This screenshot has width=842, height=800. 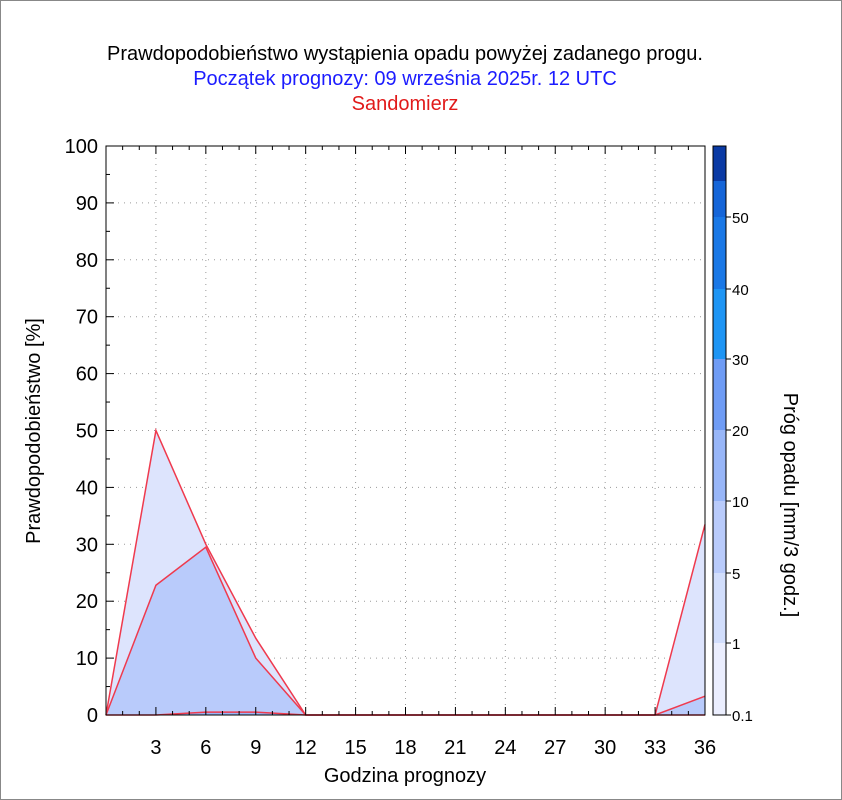 What do you see at coordinates (405, 776) in the screenshot?
I see `x-axis-label: Godzina prognozy` at bounding box center [405, 776].